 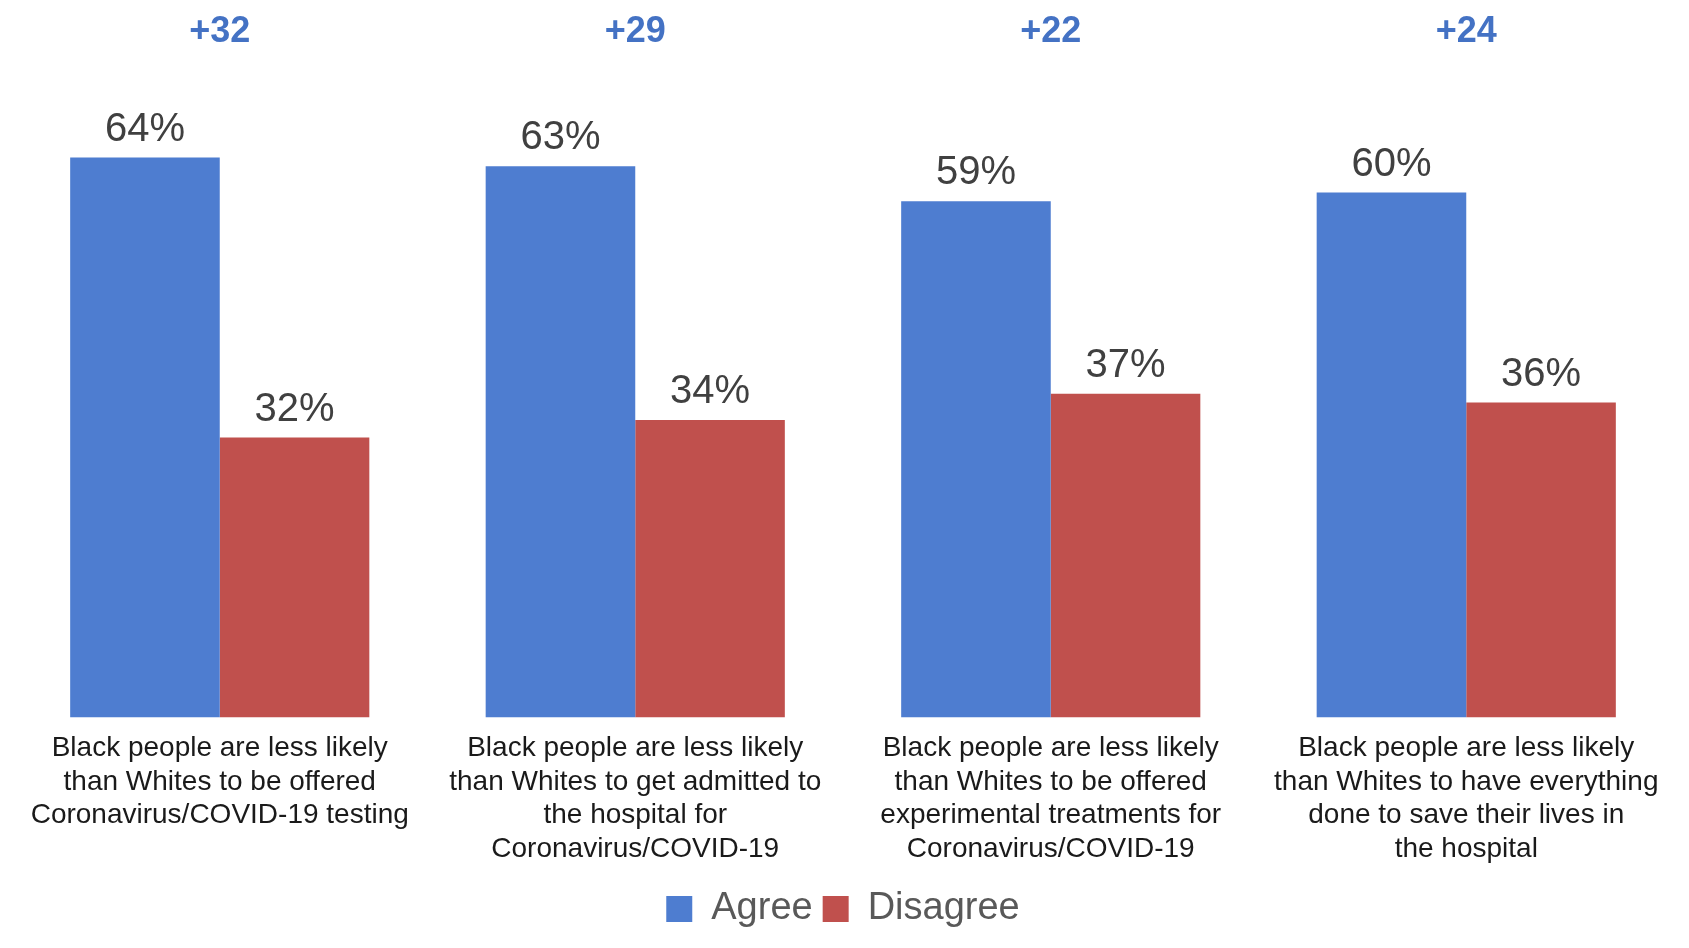 What do you see at coordinates (220, 29) in the screenshot?
I see `text: +32` at bounding box center [220, 29].